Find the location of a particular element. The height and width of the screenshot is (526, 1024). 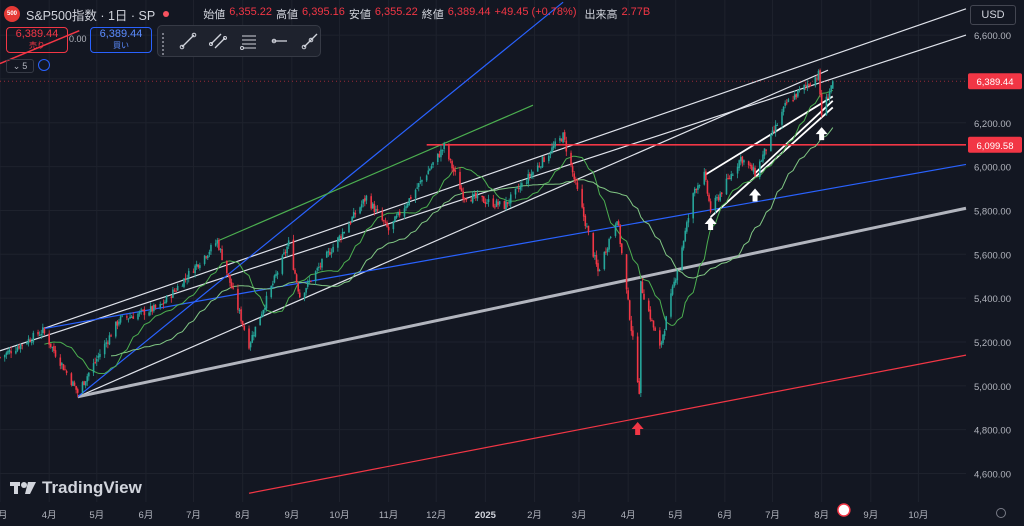

ray-line-icon is located at coordinates (310, 41).